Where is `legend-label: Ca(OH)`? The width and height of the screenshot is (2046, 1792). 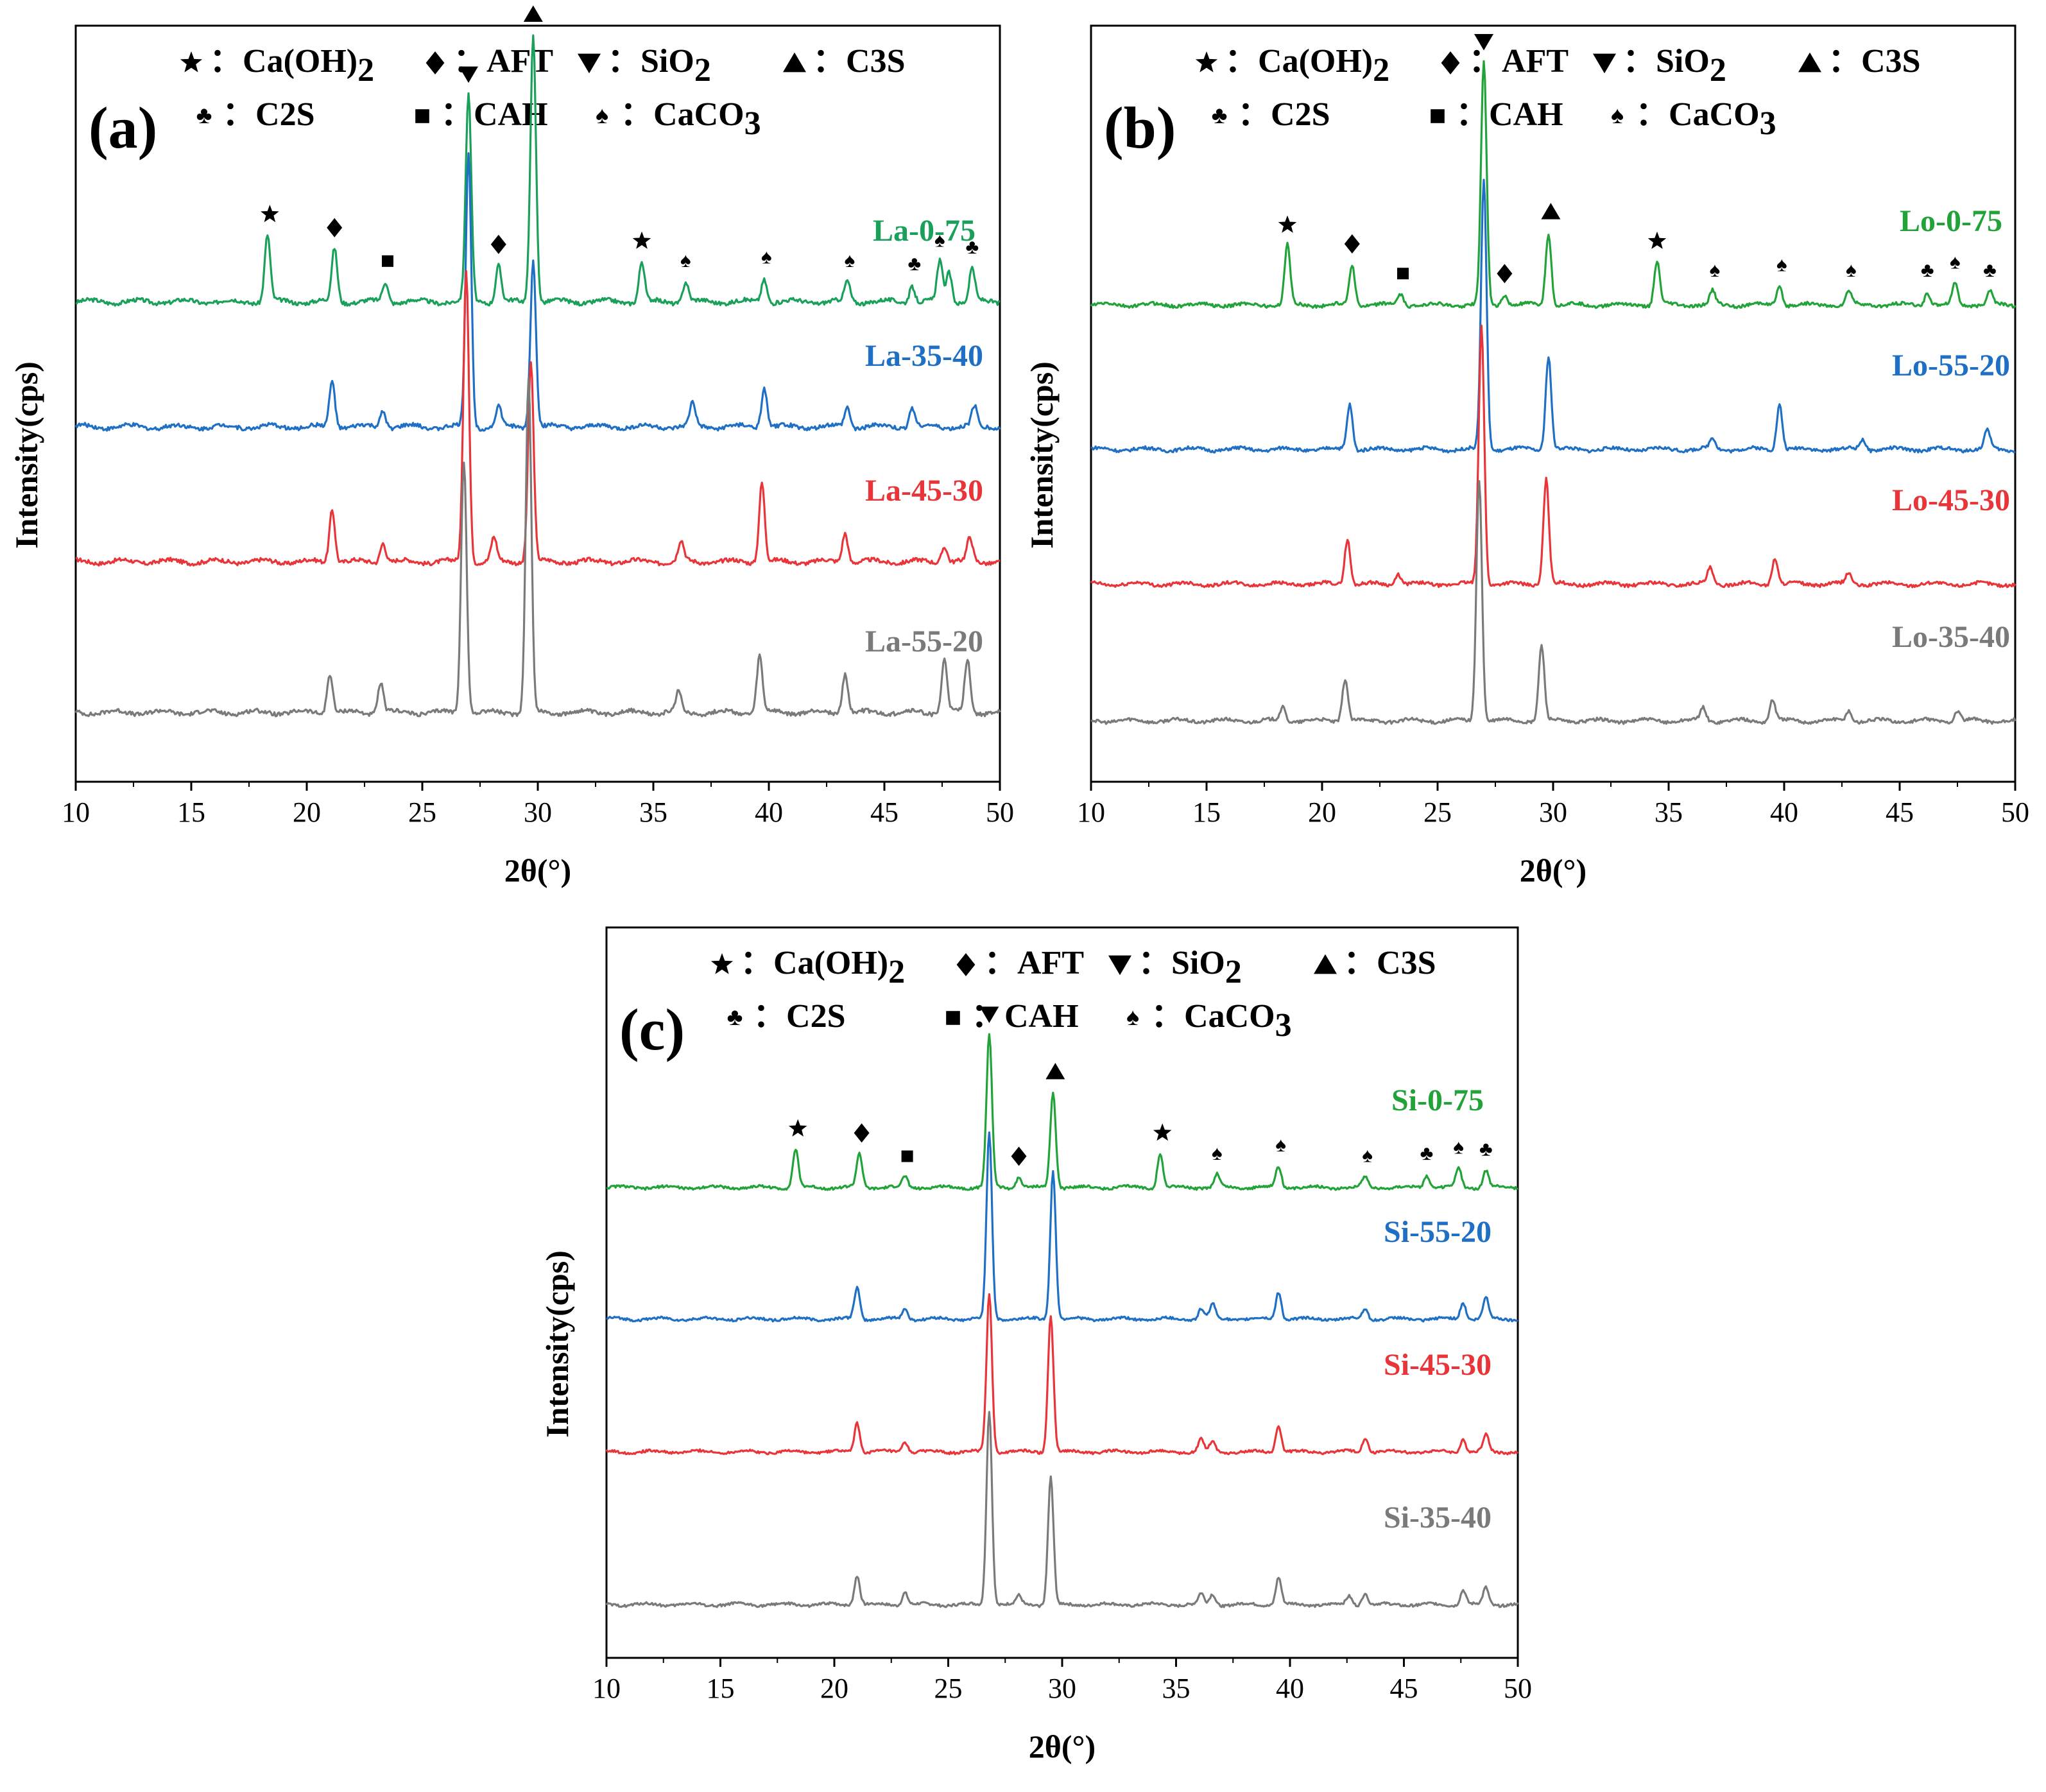
legend-label: Ca(OH) is located at coordinates (830, 963).